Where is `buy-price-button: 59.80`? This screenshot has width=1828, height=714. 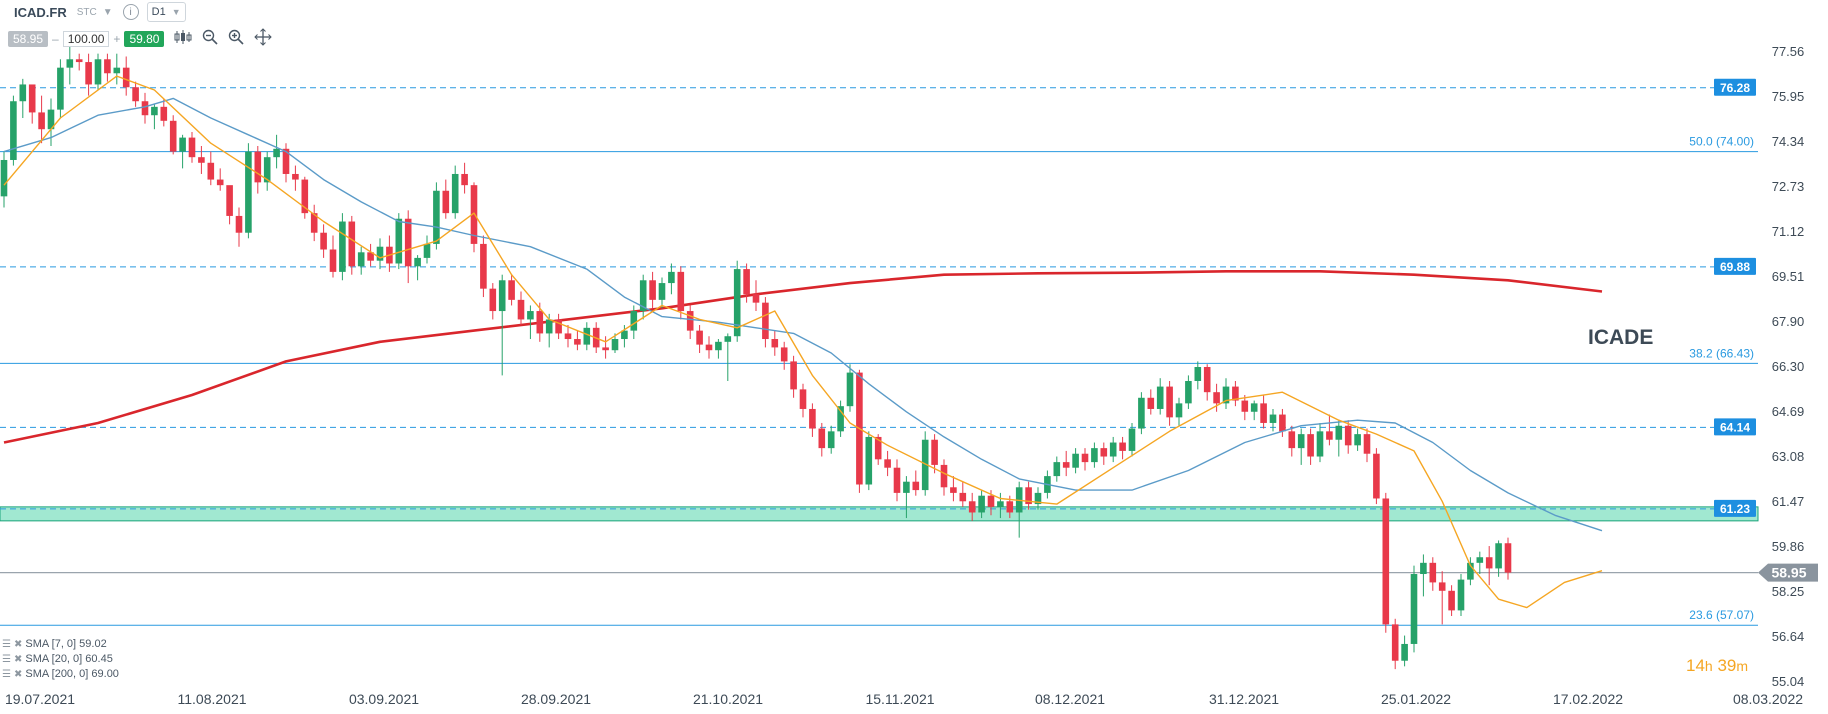
buy-price-button: 59.80 is located at coordinates (144, 38).